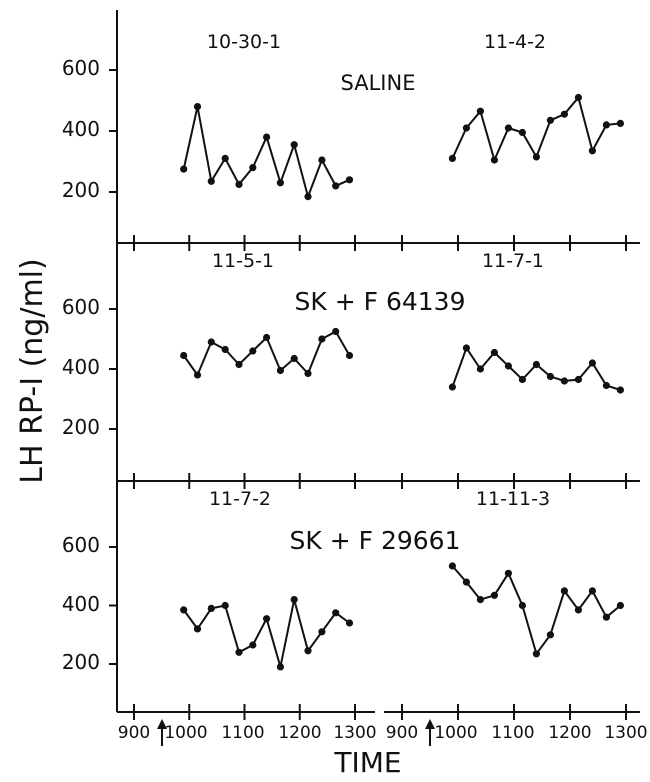 The height and width of the screenshot is (782, 650). Describe the element at coordinates (240, 499) in the screenshot. I see `panel-title: 11-7-2` at that location.